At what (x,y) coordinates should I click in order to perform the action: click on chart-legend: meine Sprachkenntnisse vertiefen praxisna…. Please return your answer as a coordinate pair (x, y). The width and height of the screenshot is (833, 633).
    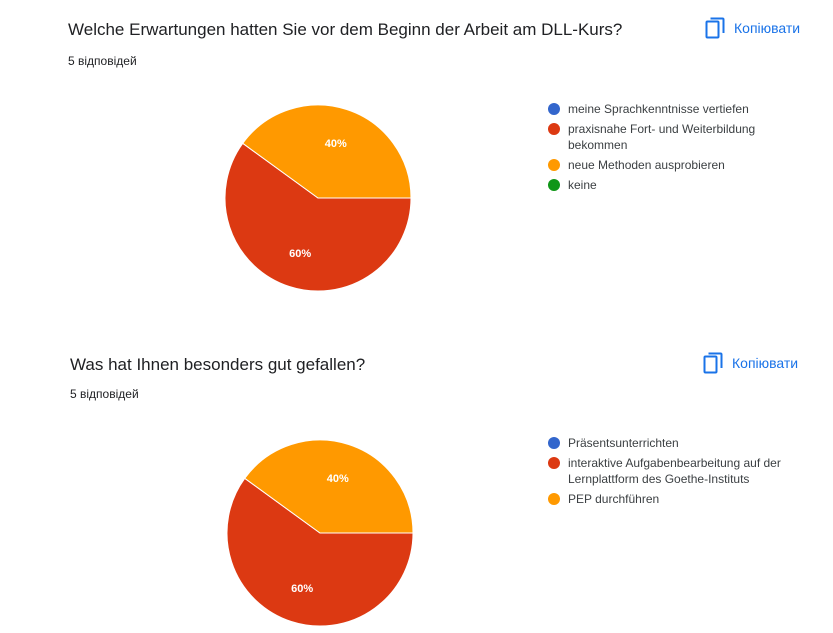
    Looking at the image, I should click on (673, 149).